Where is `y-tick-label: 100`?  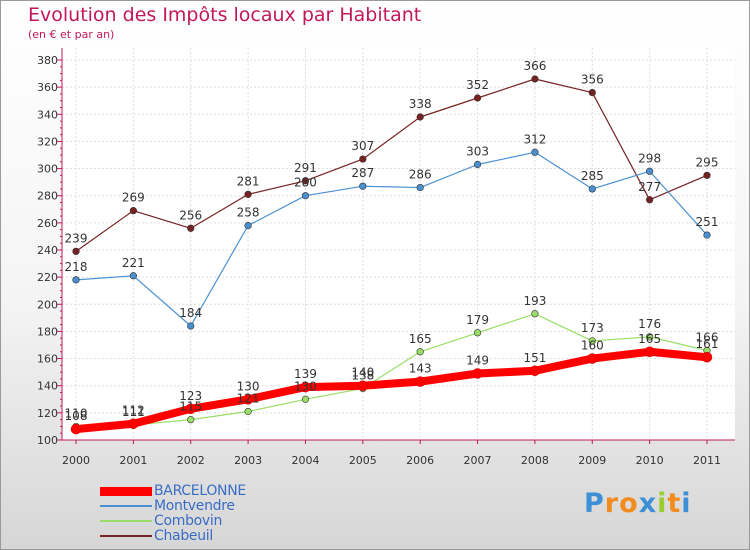
y-tick-label: 100 is located at coordinates (47, 440).